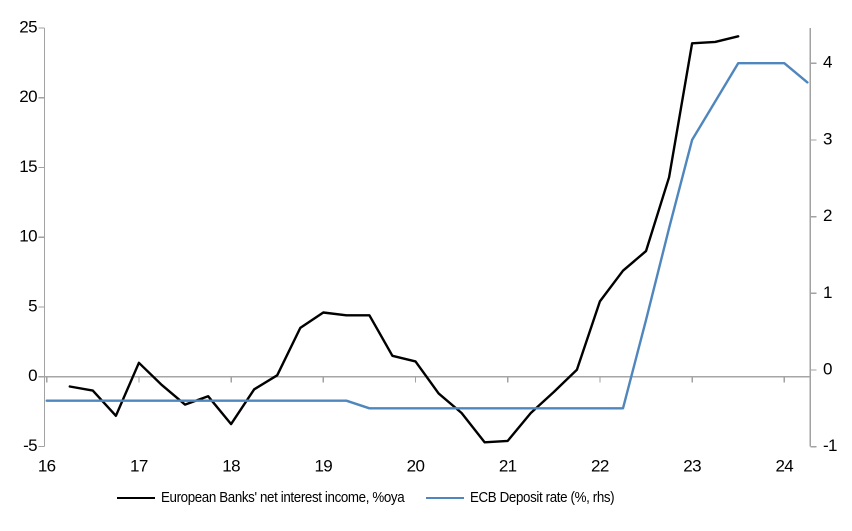 Image resolution: width=852 pixels, height=531 pixels. What do you see at coordinates (323, 465) in the screenshot?
I see `x-axis-tick-label: 19` at bounding box center [323, 465].